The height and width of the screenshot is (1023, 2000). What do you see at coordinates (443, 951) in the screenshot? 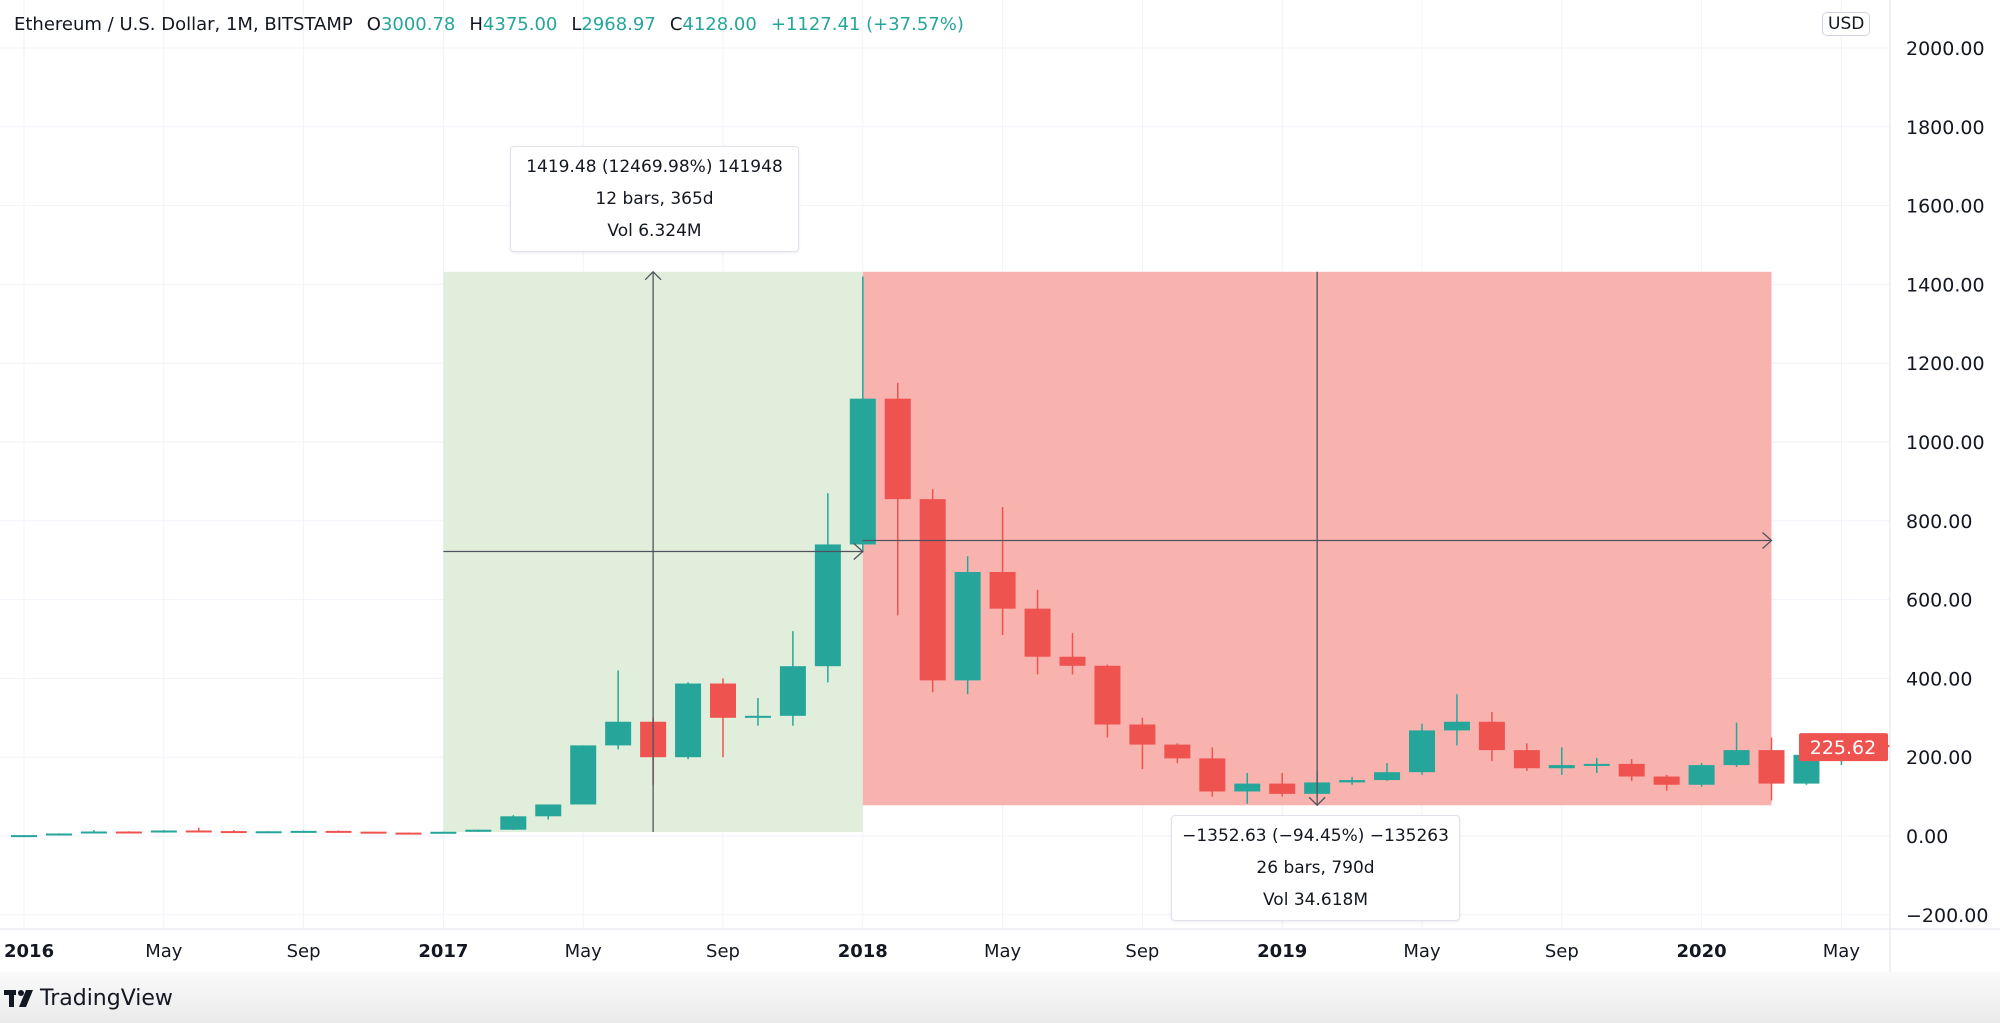
I see `time-tick-label: 2017` at bounding box center [443, 951].